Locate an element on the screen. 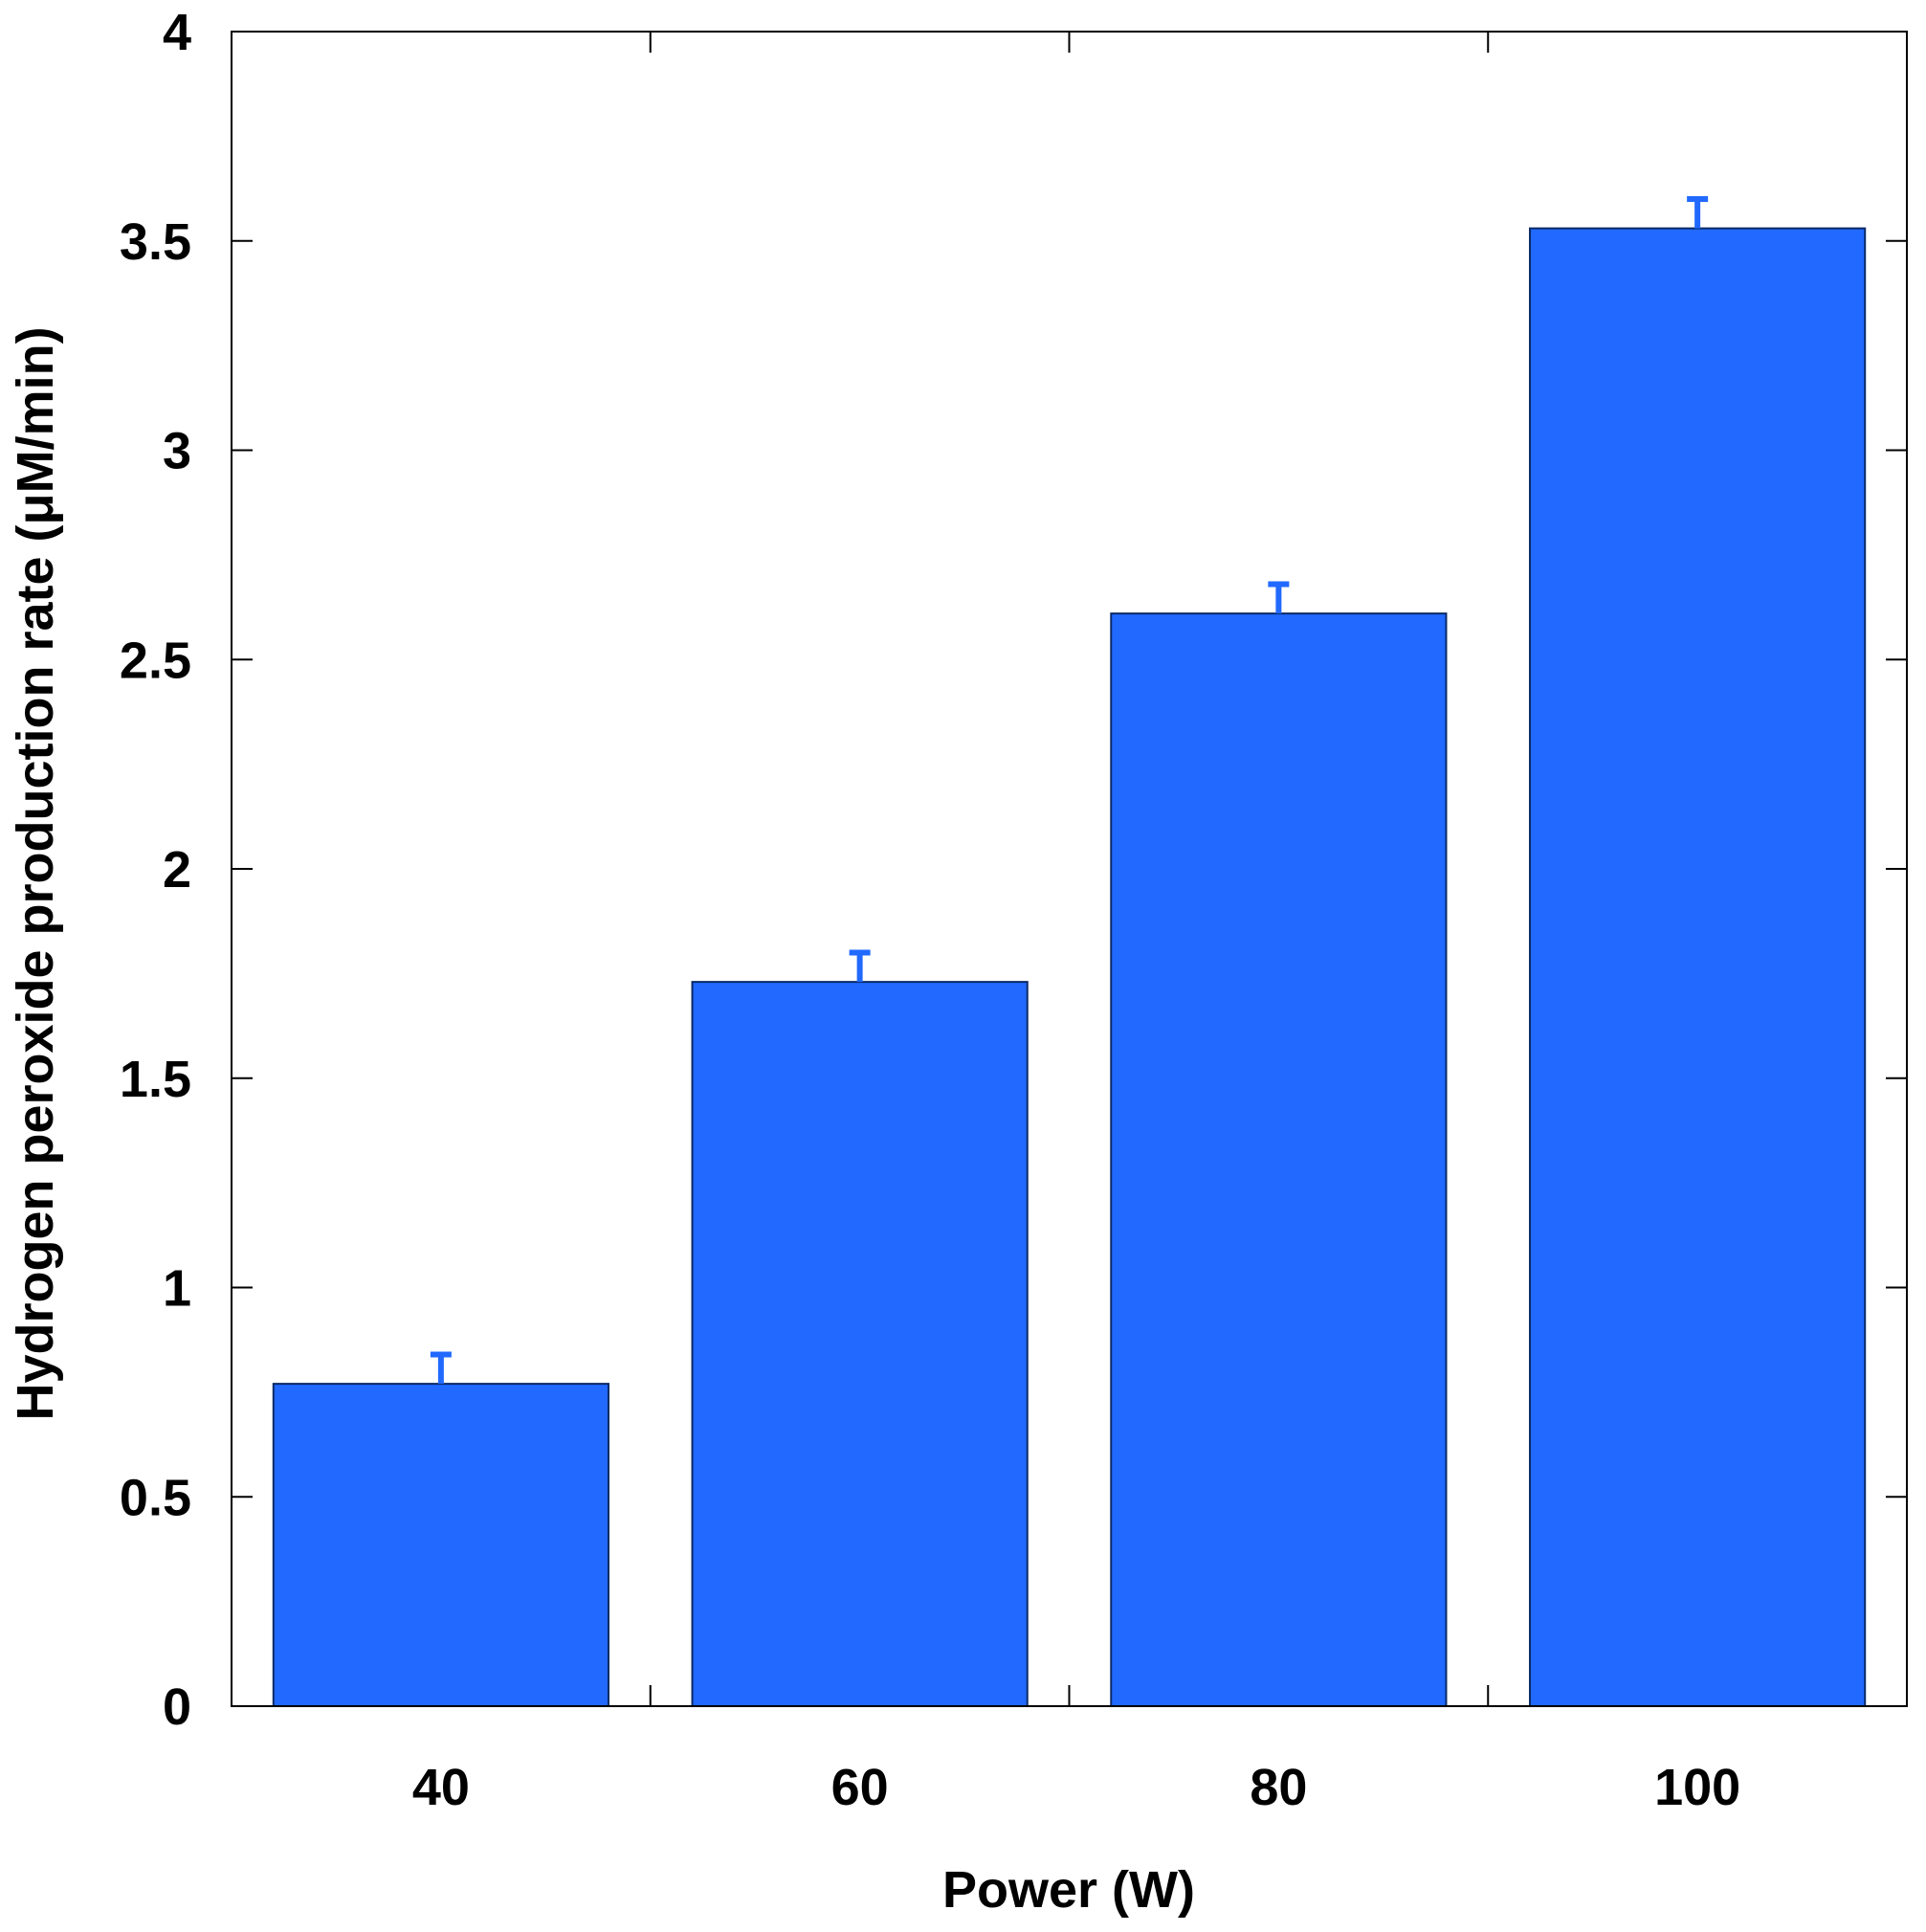 Image resolution: width=1926 pixels, height=1932 pixels. y-tick: 4 is located at coordinates (1035, 32).